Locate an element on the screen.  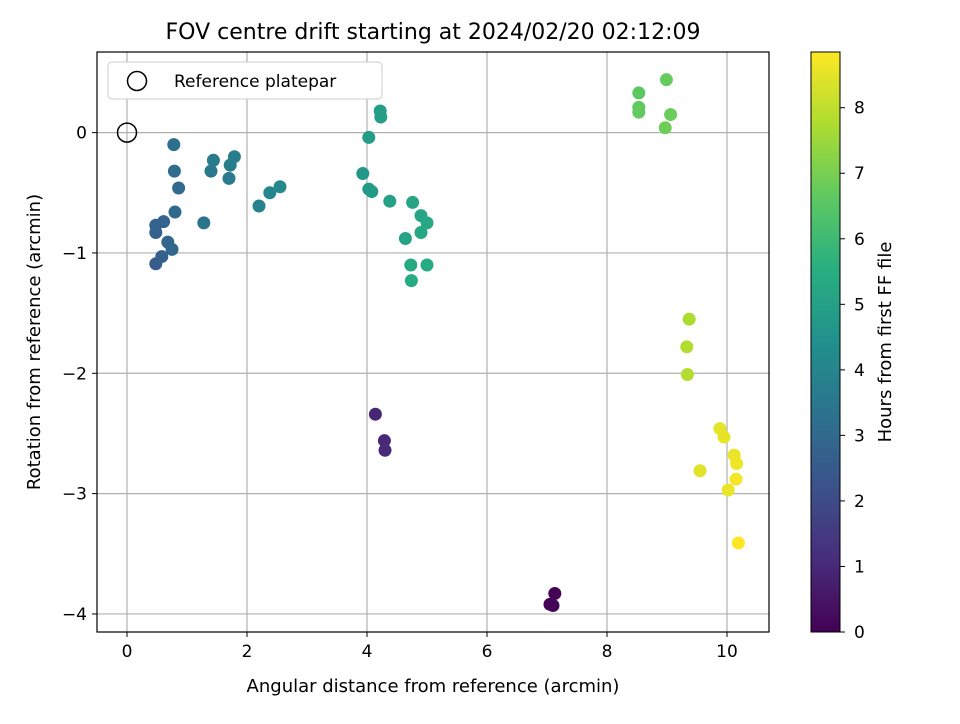
colorbar-tick-label: 7 is located at coordinates (859, 174).